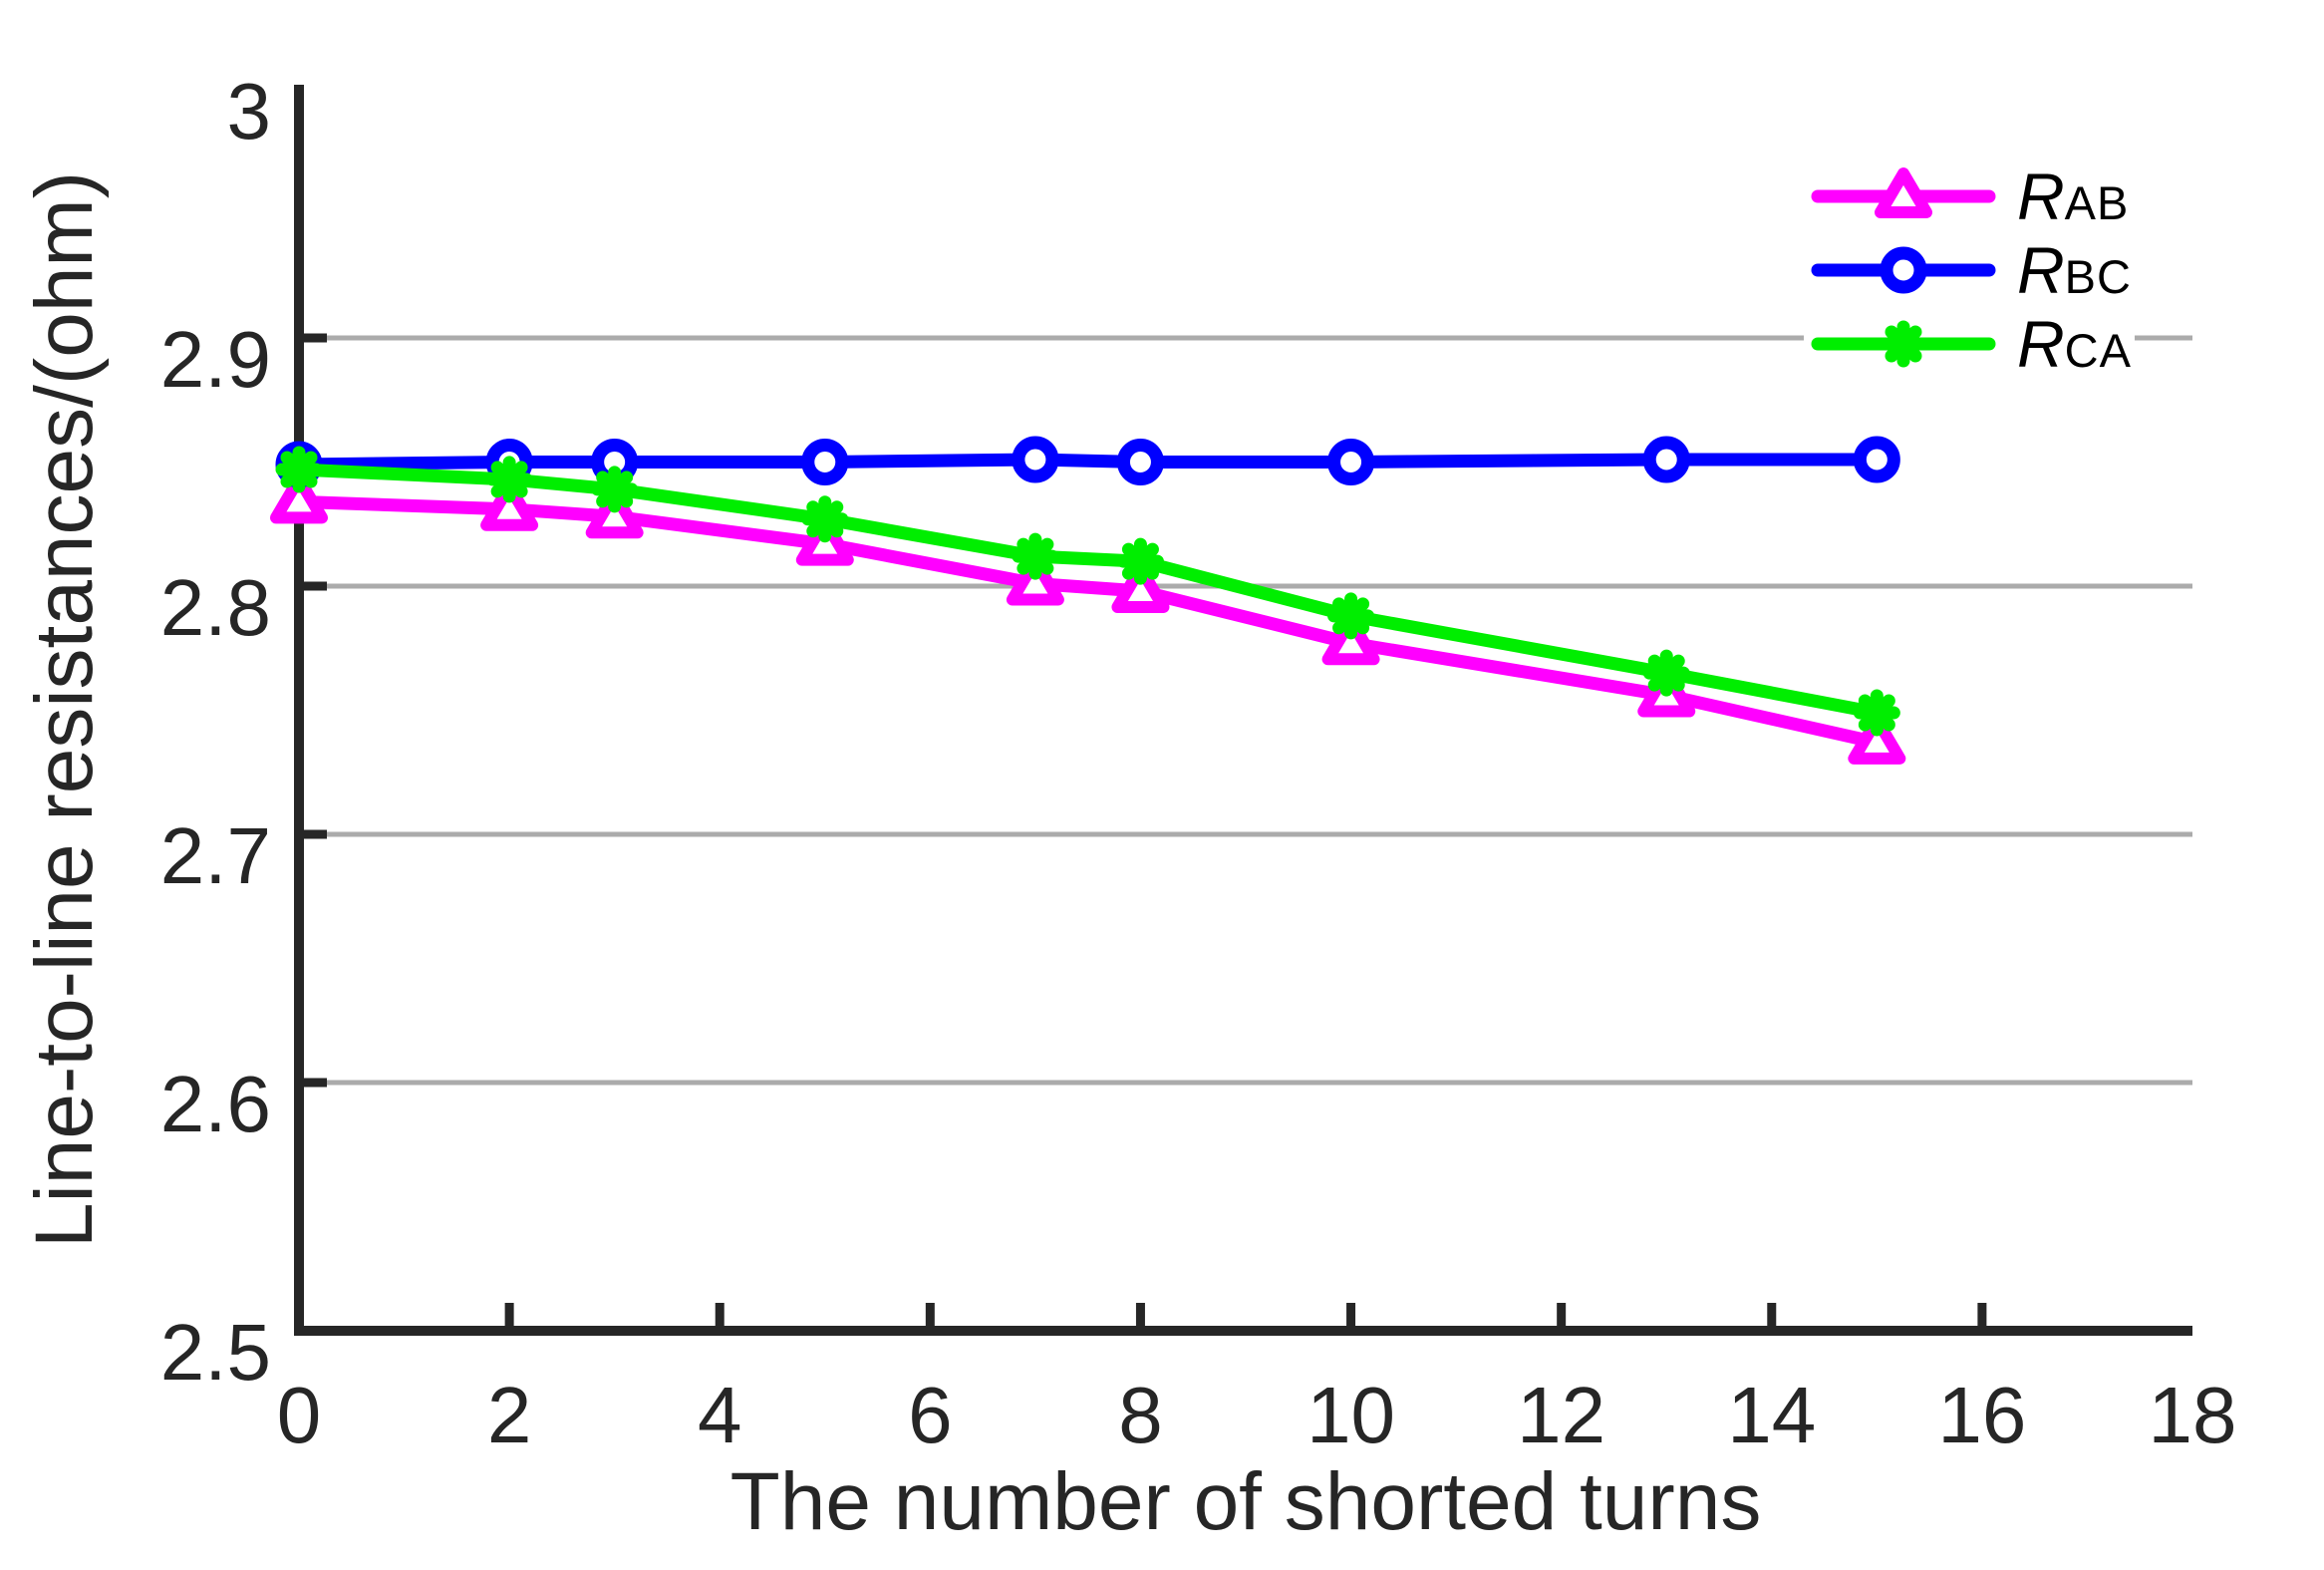 This screenshot has width=2324, height=1570. What do you see at coordinates (2074, 270) in the screenshot?
I see `legend-label-rbc: RBC` at bounding box center [2074, 270].